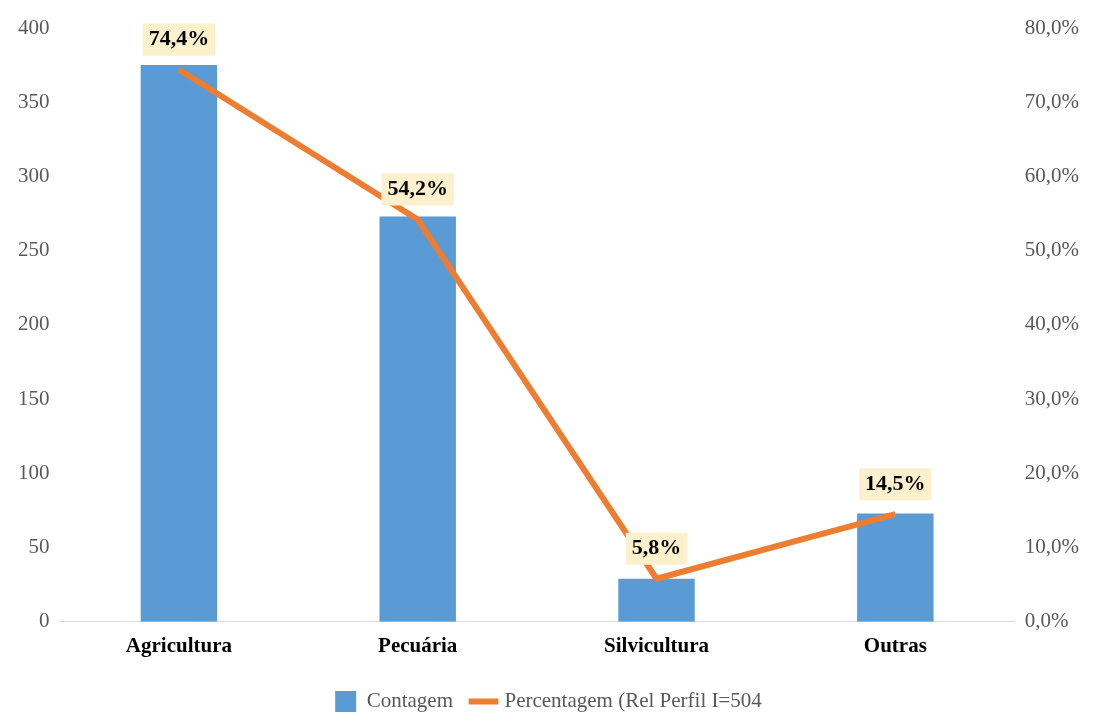  What do you see at coordinates (1052, 546) in the screenshot?
I see `y2-tick-label: 10,0%` at bounding box center [1052, 546].